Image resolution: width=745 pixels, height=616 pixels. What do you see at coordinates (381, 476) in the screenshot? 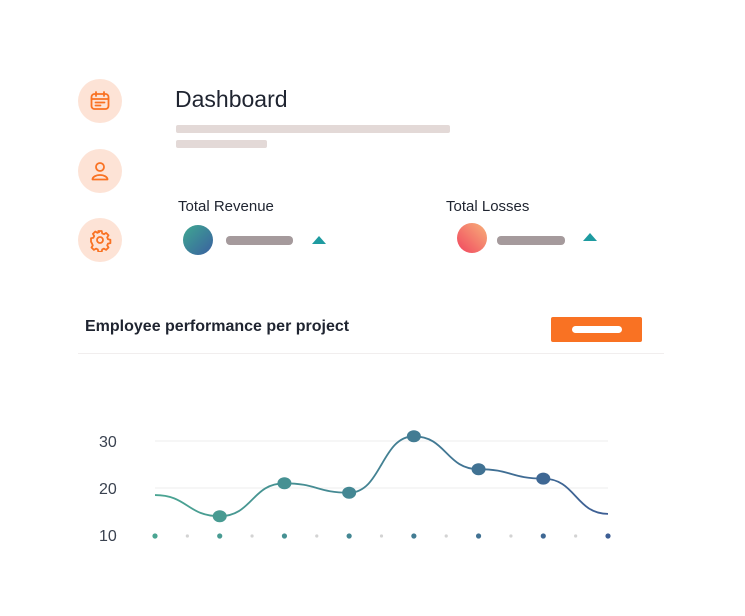
I see `series-line` at bounding box center [381, 476].